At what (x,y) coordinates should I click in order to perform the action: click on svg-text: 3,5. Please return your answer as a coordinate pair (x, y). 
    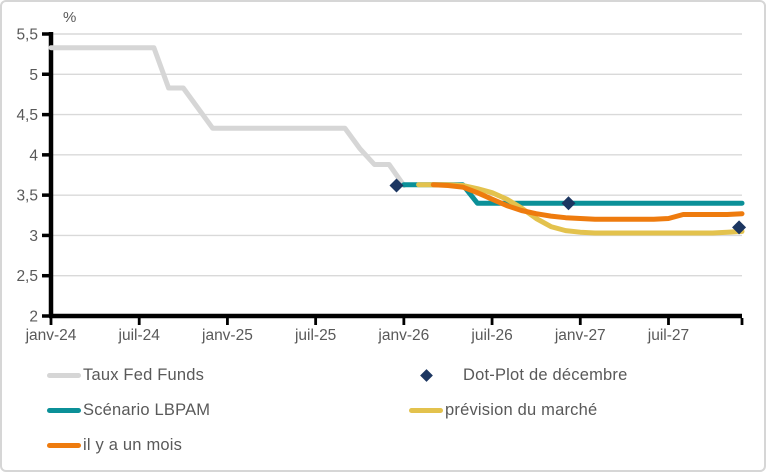
    Looking at the image, I should click on (27, 196).